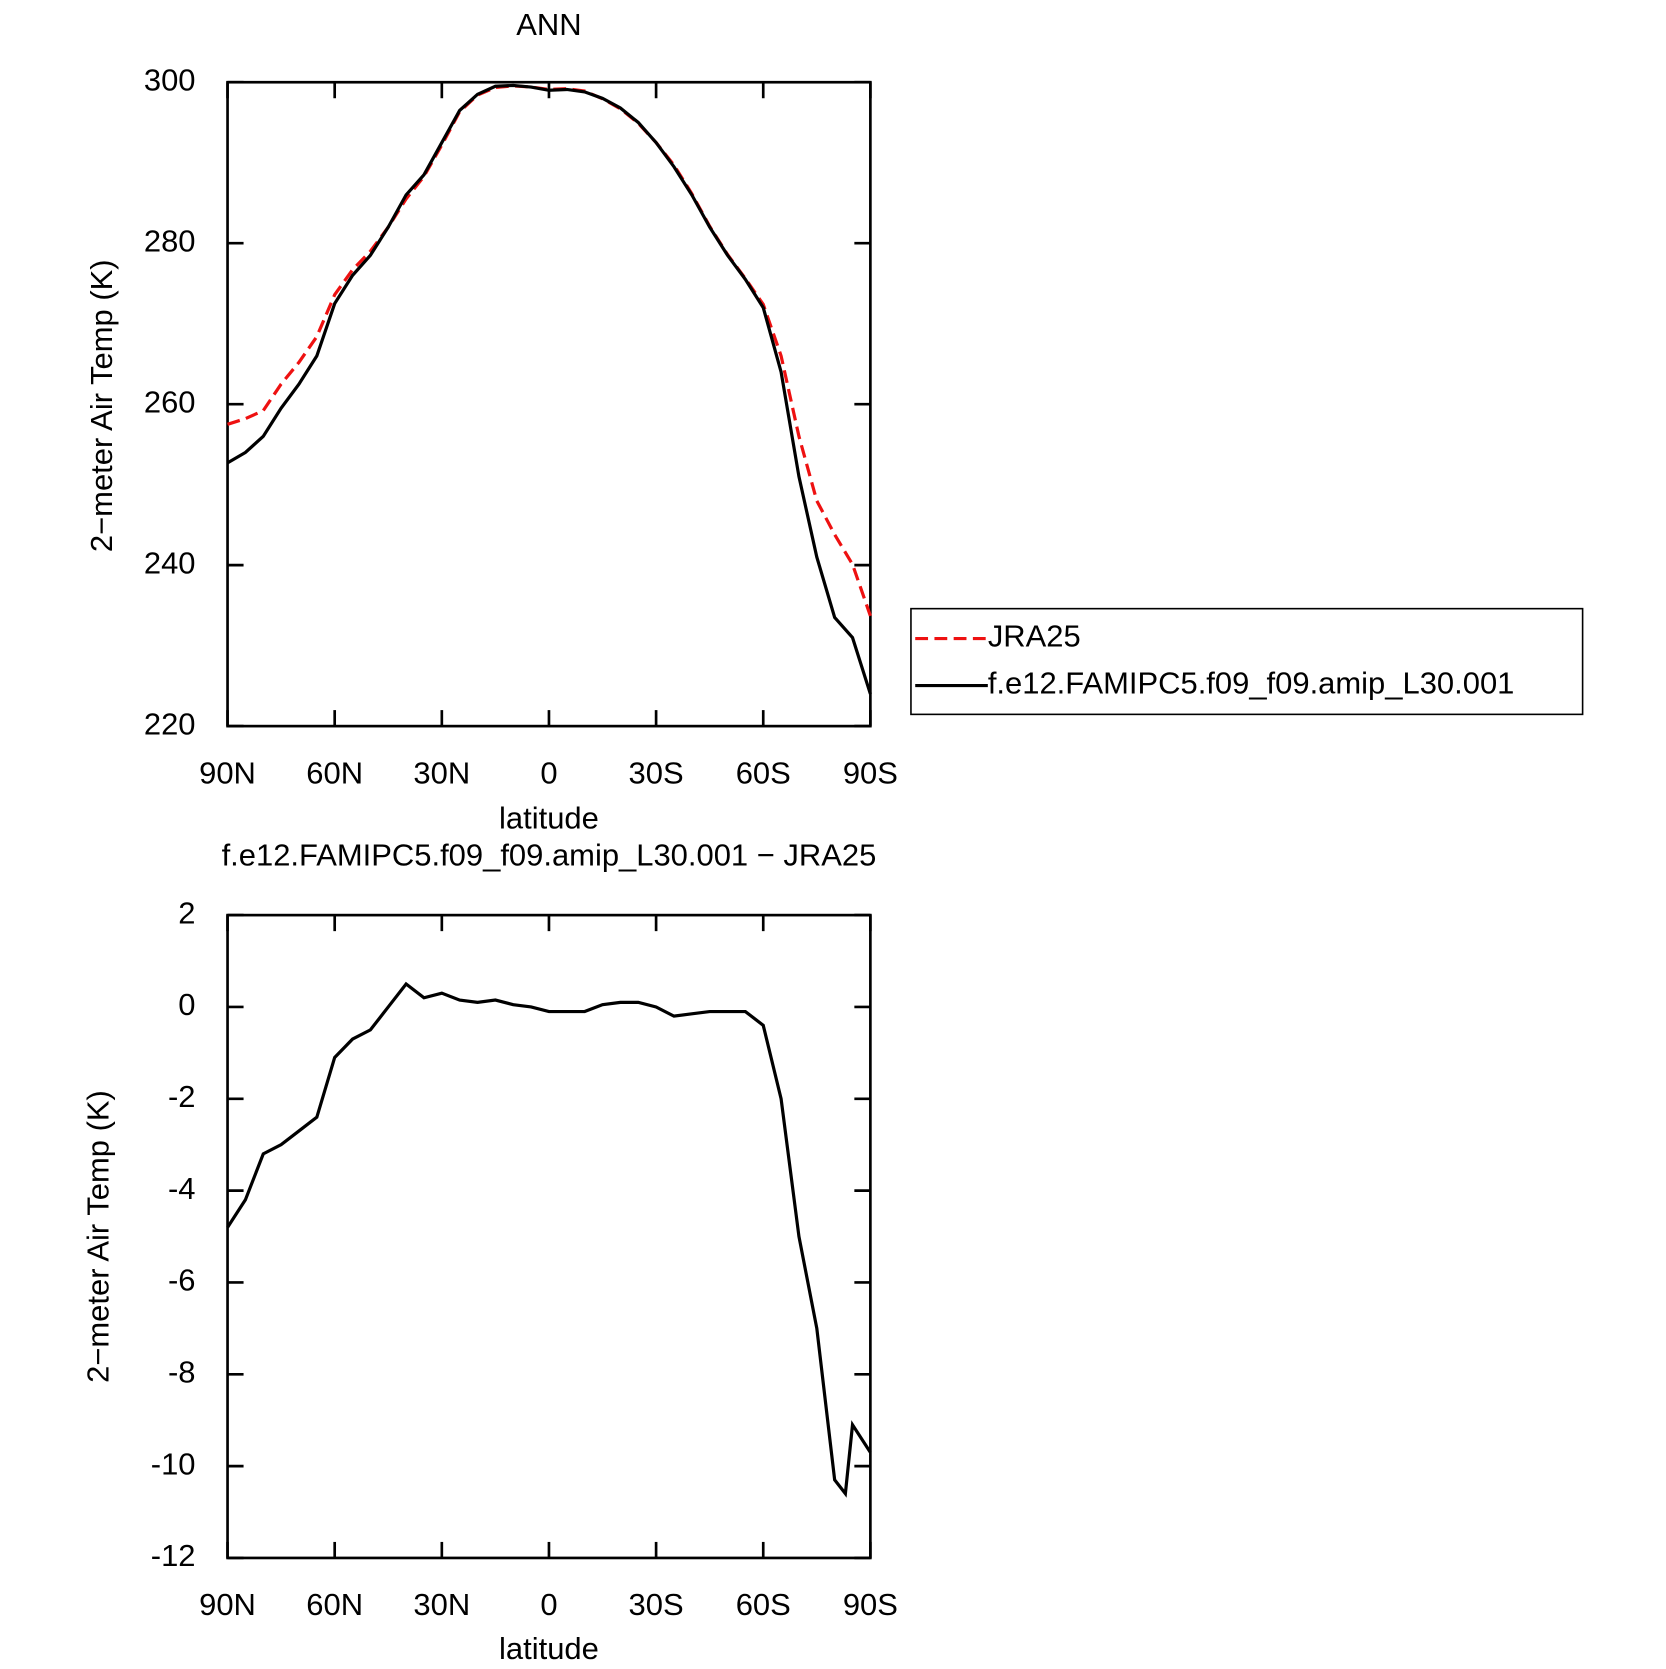  I want to click on y-tick-label: 0, so click(186, 1004).